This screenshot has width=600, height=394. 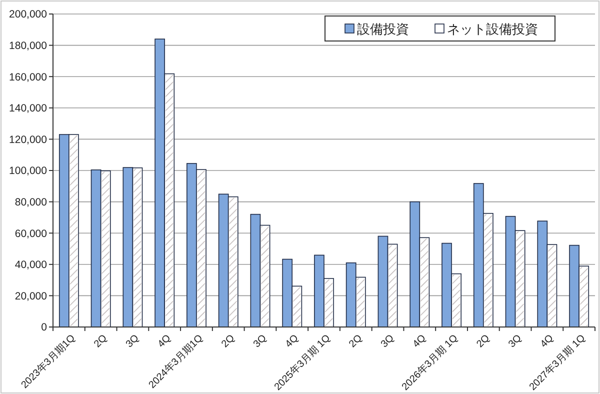 What do you see at coordinates (31, 202) in the screenshot?
I see `y-tick-label: 80,000` at bounding box center [31, 202].